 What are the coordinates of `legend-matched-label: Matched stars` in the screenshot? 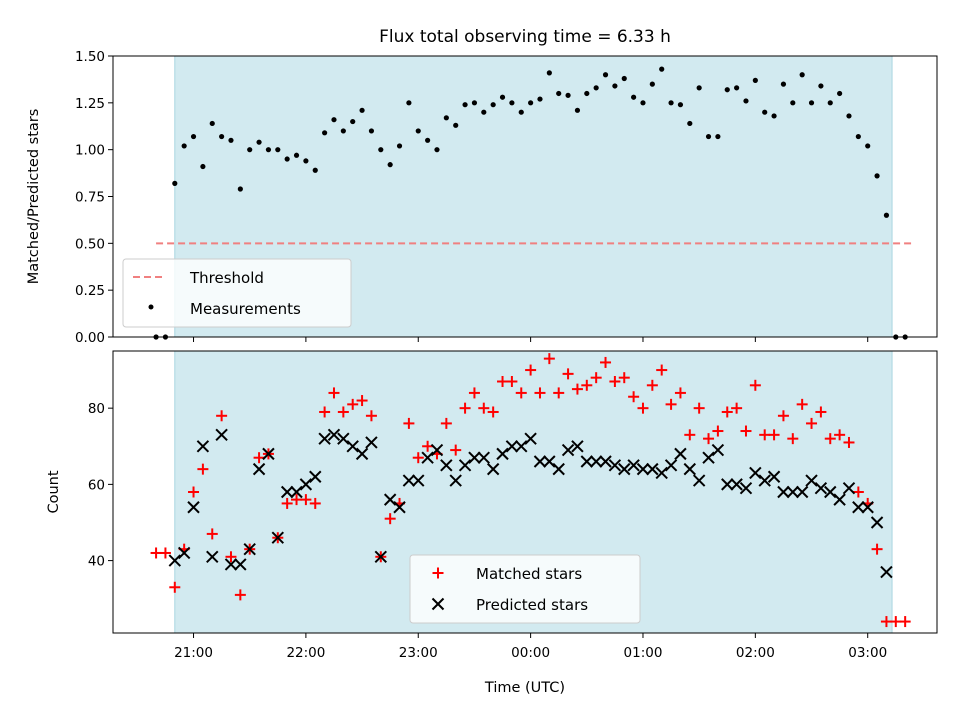 It's located at (529, 574).